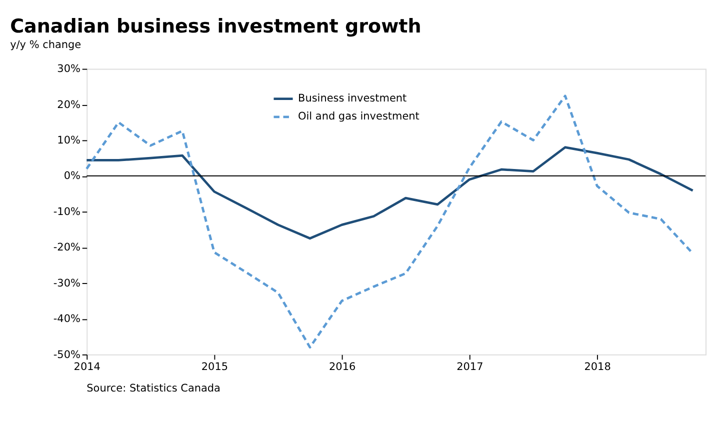  I want to click on y-tick-label: -30%, so click(67, 283).